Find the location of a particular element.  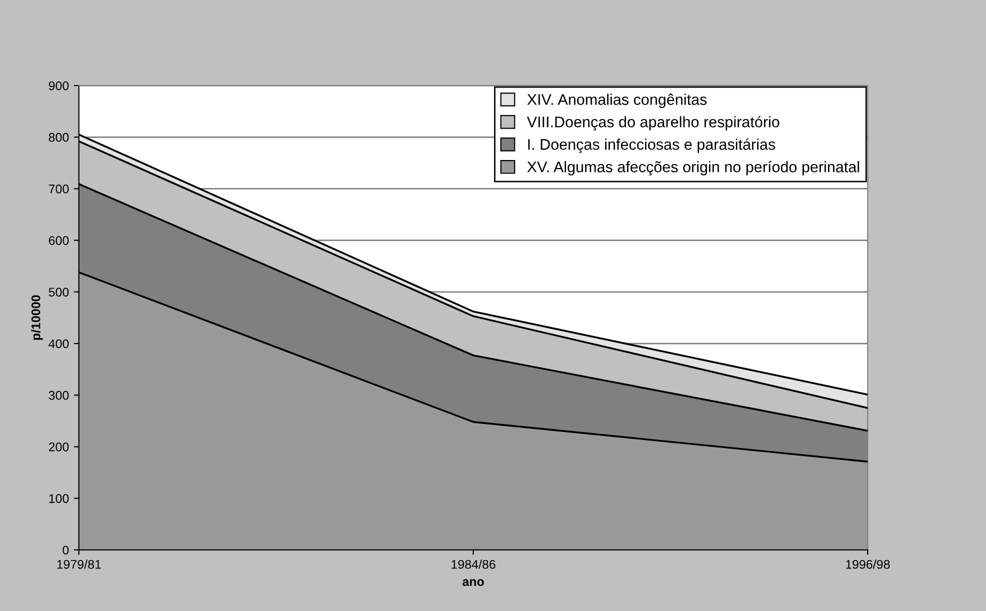

y-tick-label: 200 is located at coordinates (58, 447).